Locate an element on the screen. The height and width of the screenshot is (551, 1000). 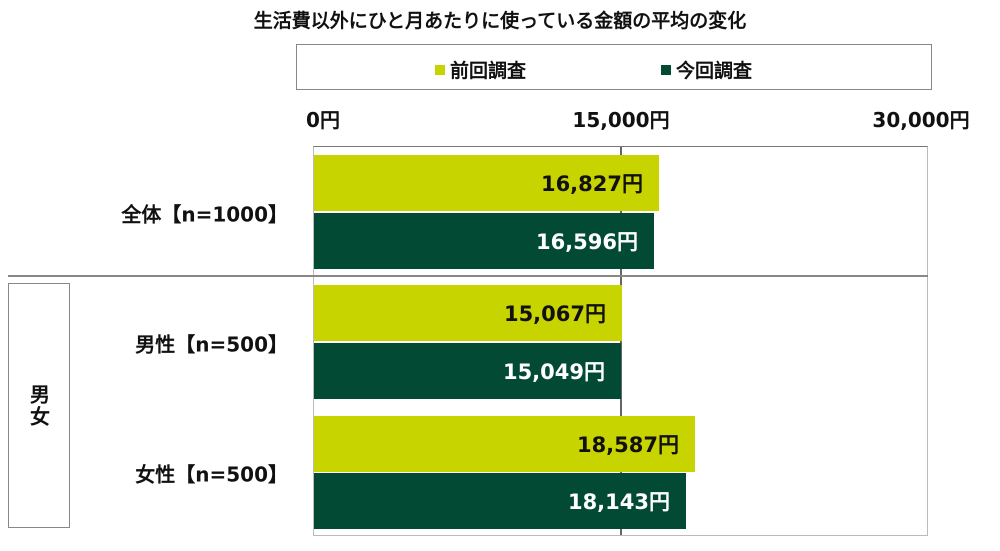
group-separator is located at coordinates (468, 276).